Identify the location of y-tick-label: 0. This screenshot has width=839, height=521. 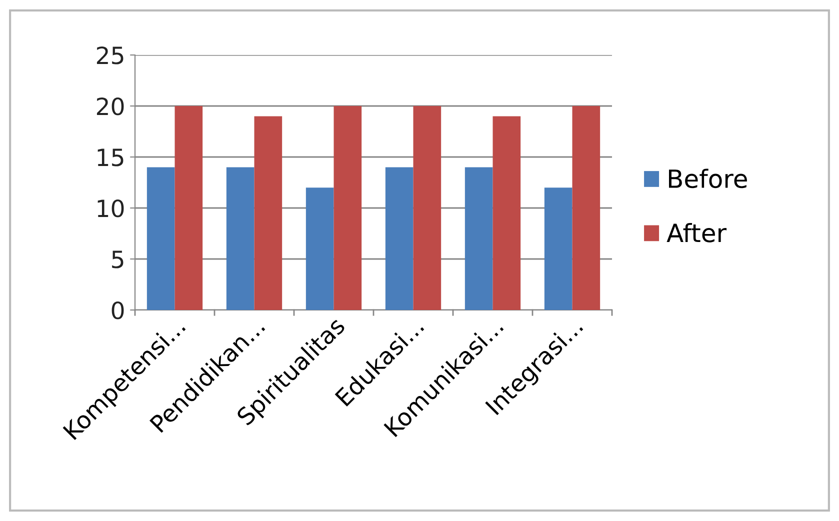
(118, 310).